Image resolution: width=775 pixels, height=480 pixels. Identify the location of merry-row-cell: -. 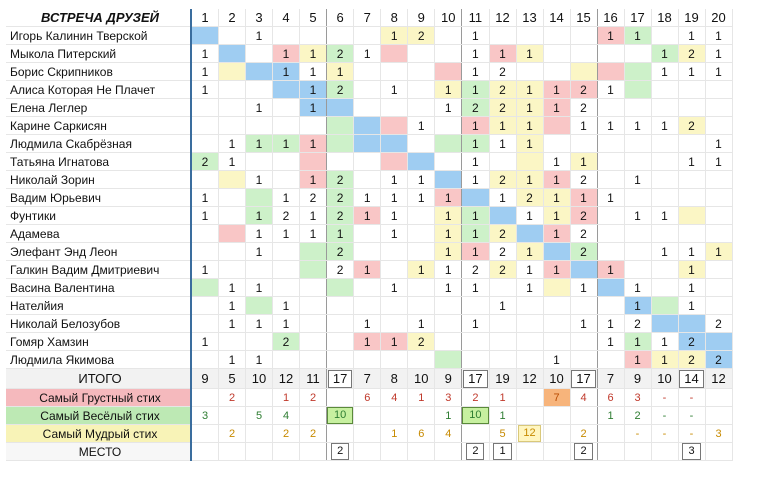
(692, 415).